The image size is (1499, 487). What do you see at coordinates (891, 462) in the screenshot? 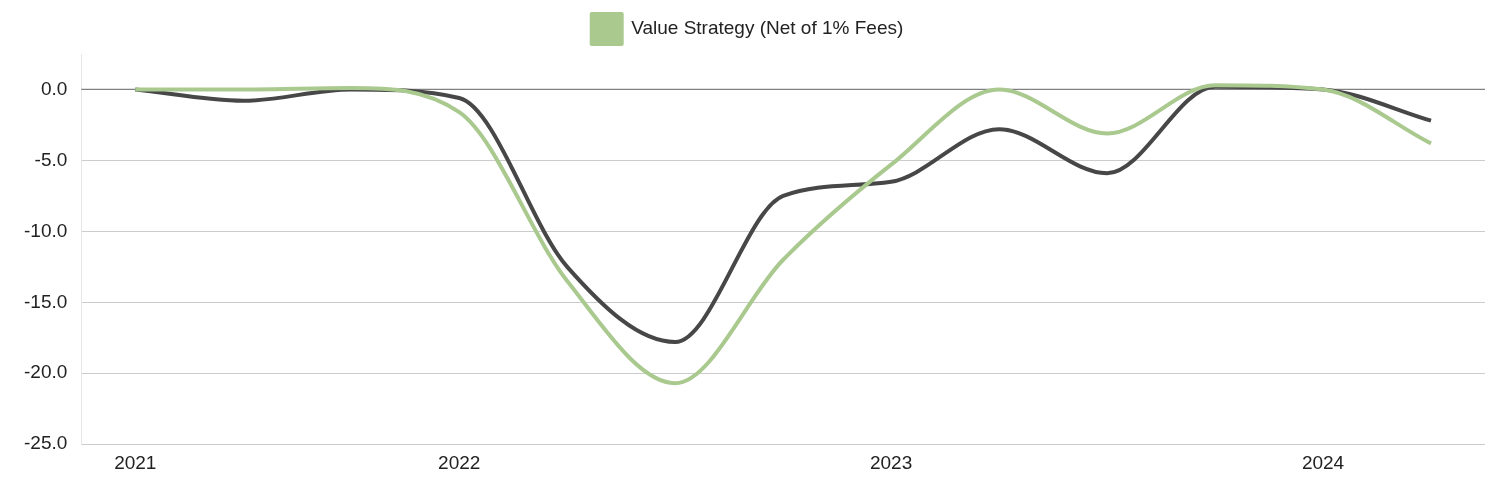
I see `x-tick-label: 2023` at bounding box center [891, 462].